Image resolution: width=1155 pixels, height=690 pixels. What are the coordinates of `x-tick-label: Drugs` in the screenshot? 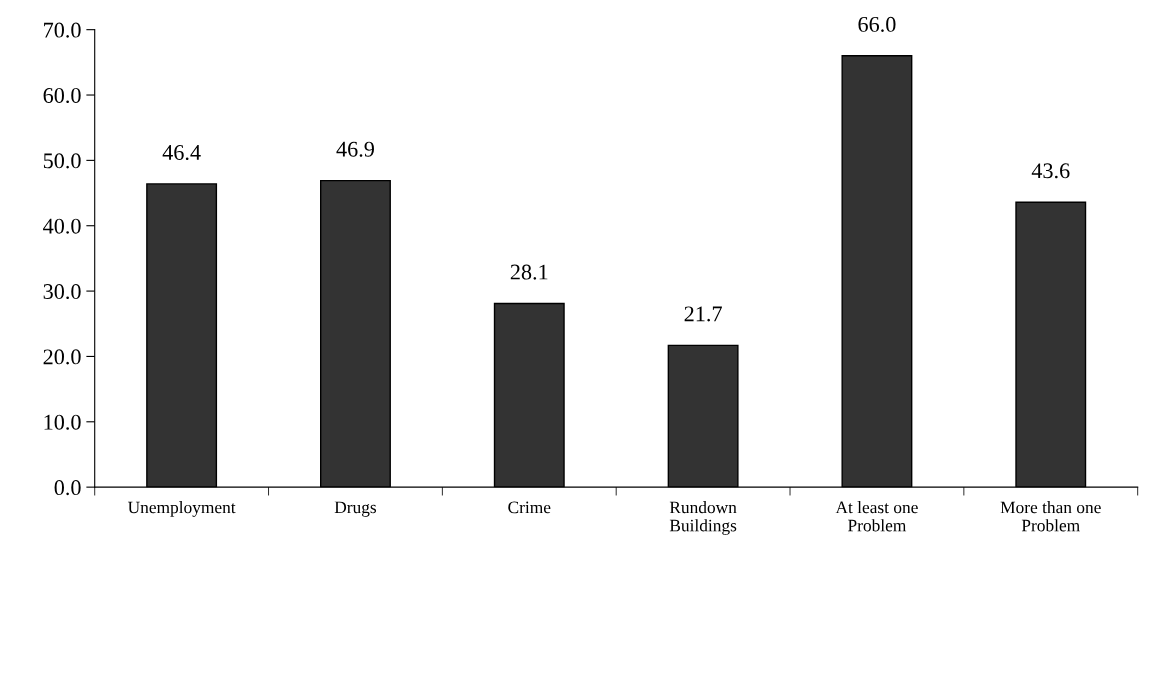 It's located at (355, 509).